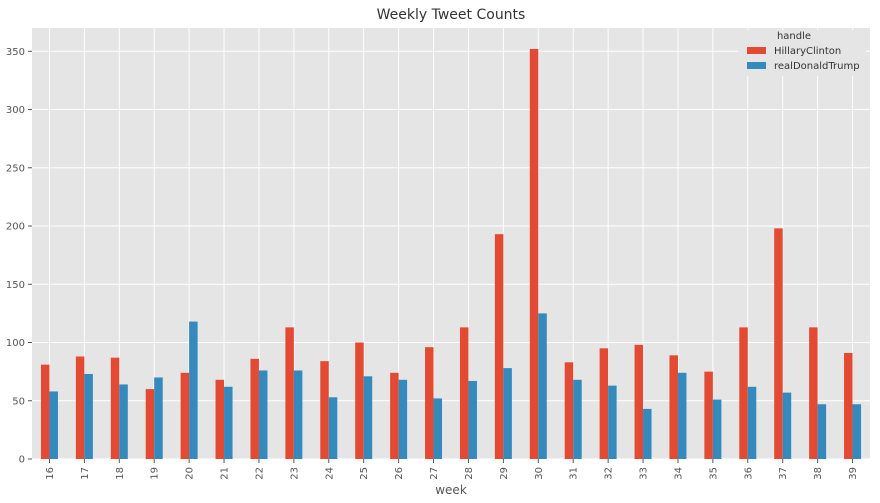  I want to click on y-tick-label: 300, so click(15, 110).